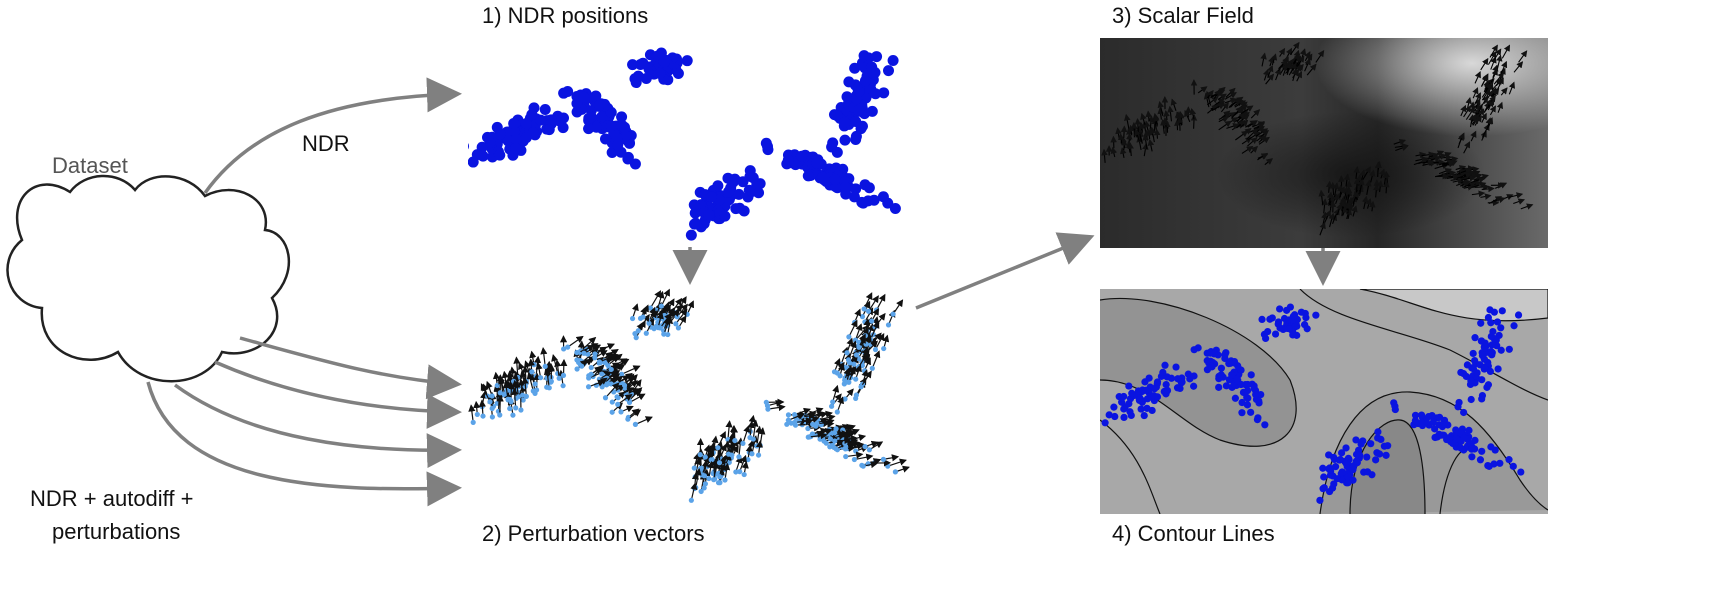  What do you see at coordinates (1324, 143) in the screenshot?
I see `scalar-field-panel` at bounding box center [1324, 143].